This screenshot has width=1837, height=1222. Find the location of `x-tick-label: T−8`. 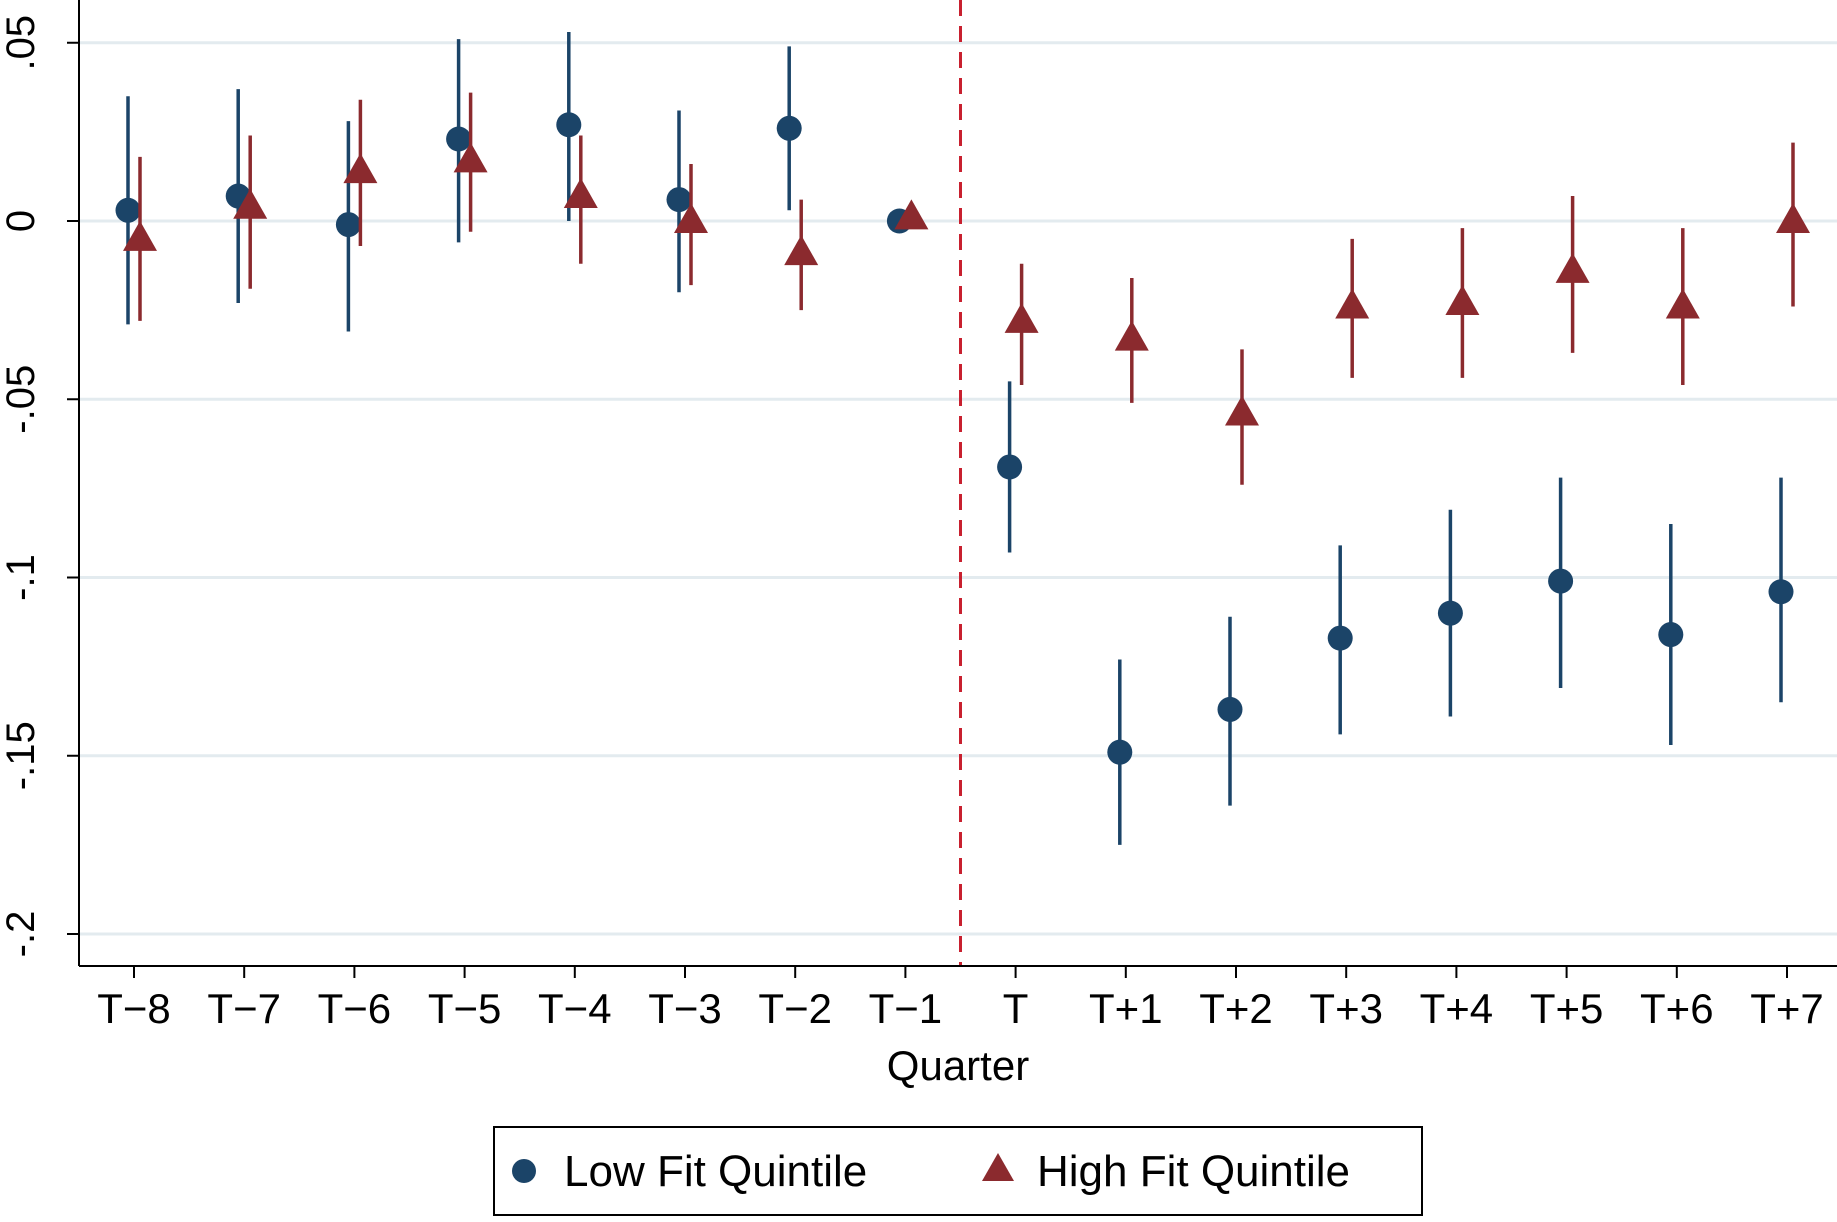

x-tick-label: T−8 is located at coordinates (134, 1008).